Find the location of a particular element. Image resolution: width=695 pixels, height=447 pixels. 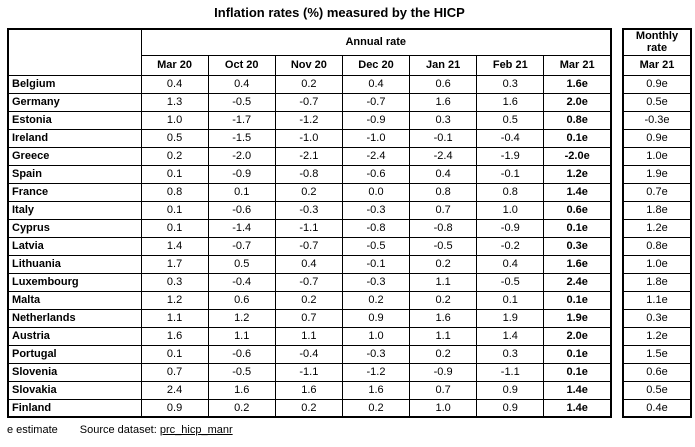

annual-value-cell: 1.2 is located at coordinates (241, 318).